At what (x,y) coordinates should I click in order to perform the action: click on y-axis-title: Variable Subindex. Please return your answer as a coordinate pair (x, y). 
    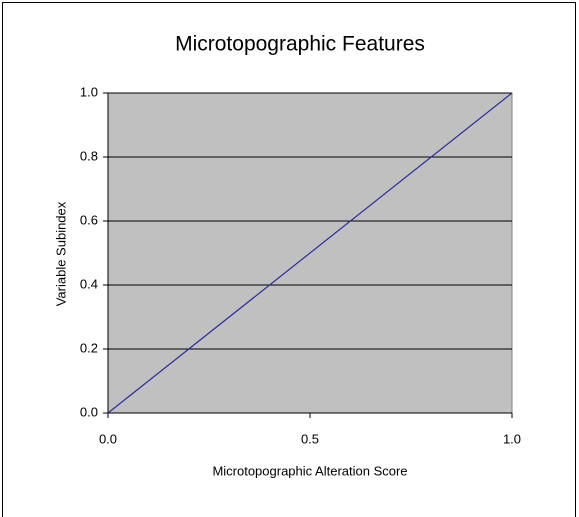
    Looking at the image, I should click on (60, 253).